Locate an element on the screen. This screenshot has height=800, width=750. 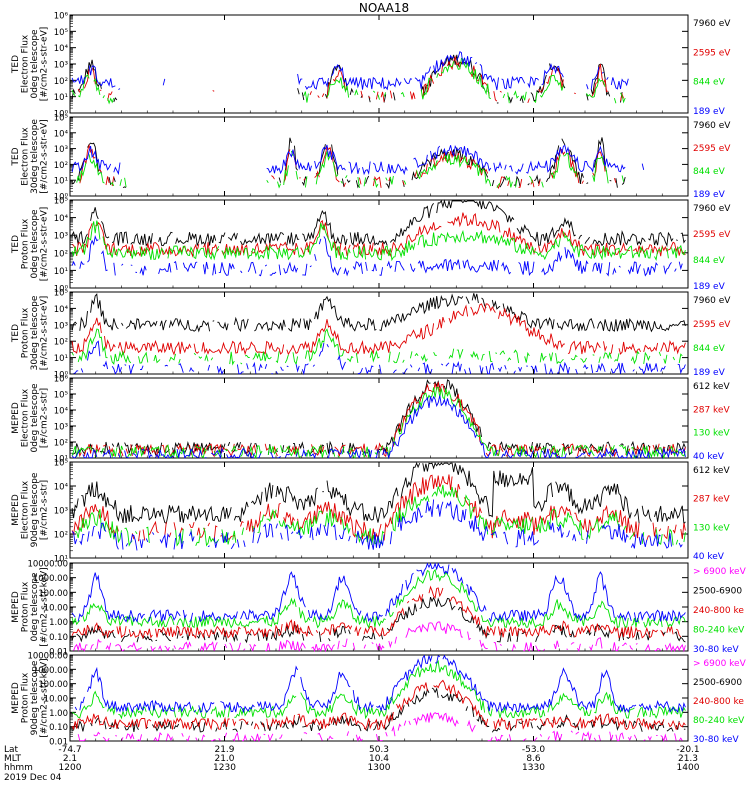
x-tick-label: 1330 is located at coordinates (533, 768).